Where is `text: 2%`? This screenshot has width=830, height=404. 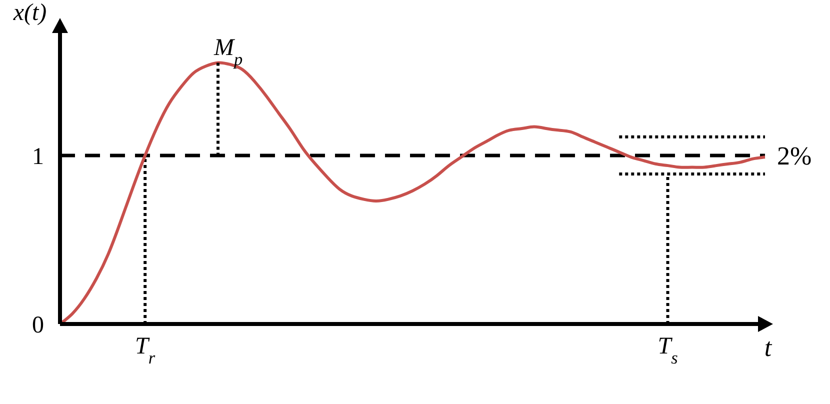
text: 2% is located at coordinates (794, 155).